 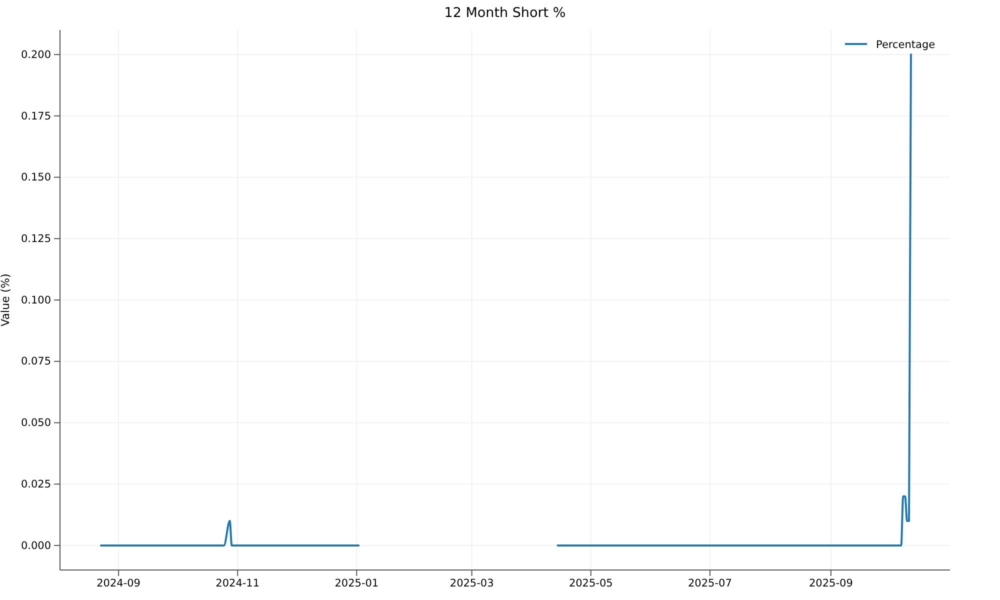 What do you see at coordinates (35, 178) in the screenshot?
I see `y-tick-label: 0.150` at bounding box center [35, 178].